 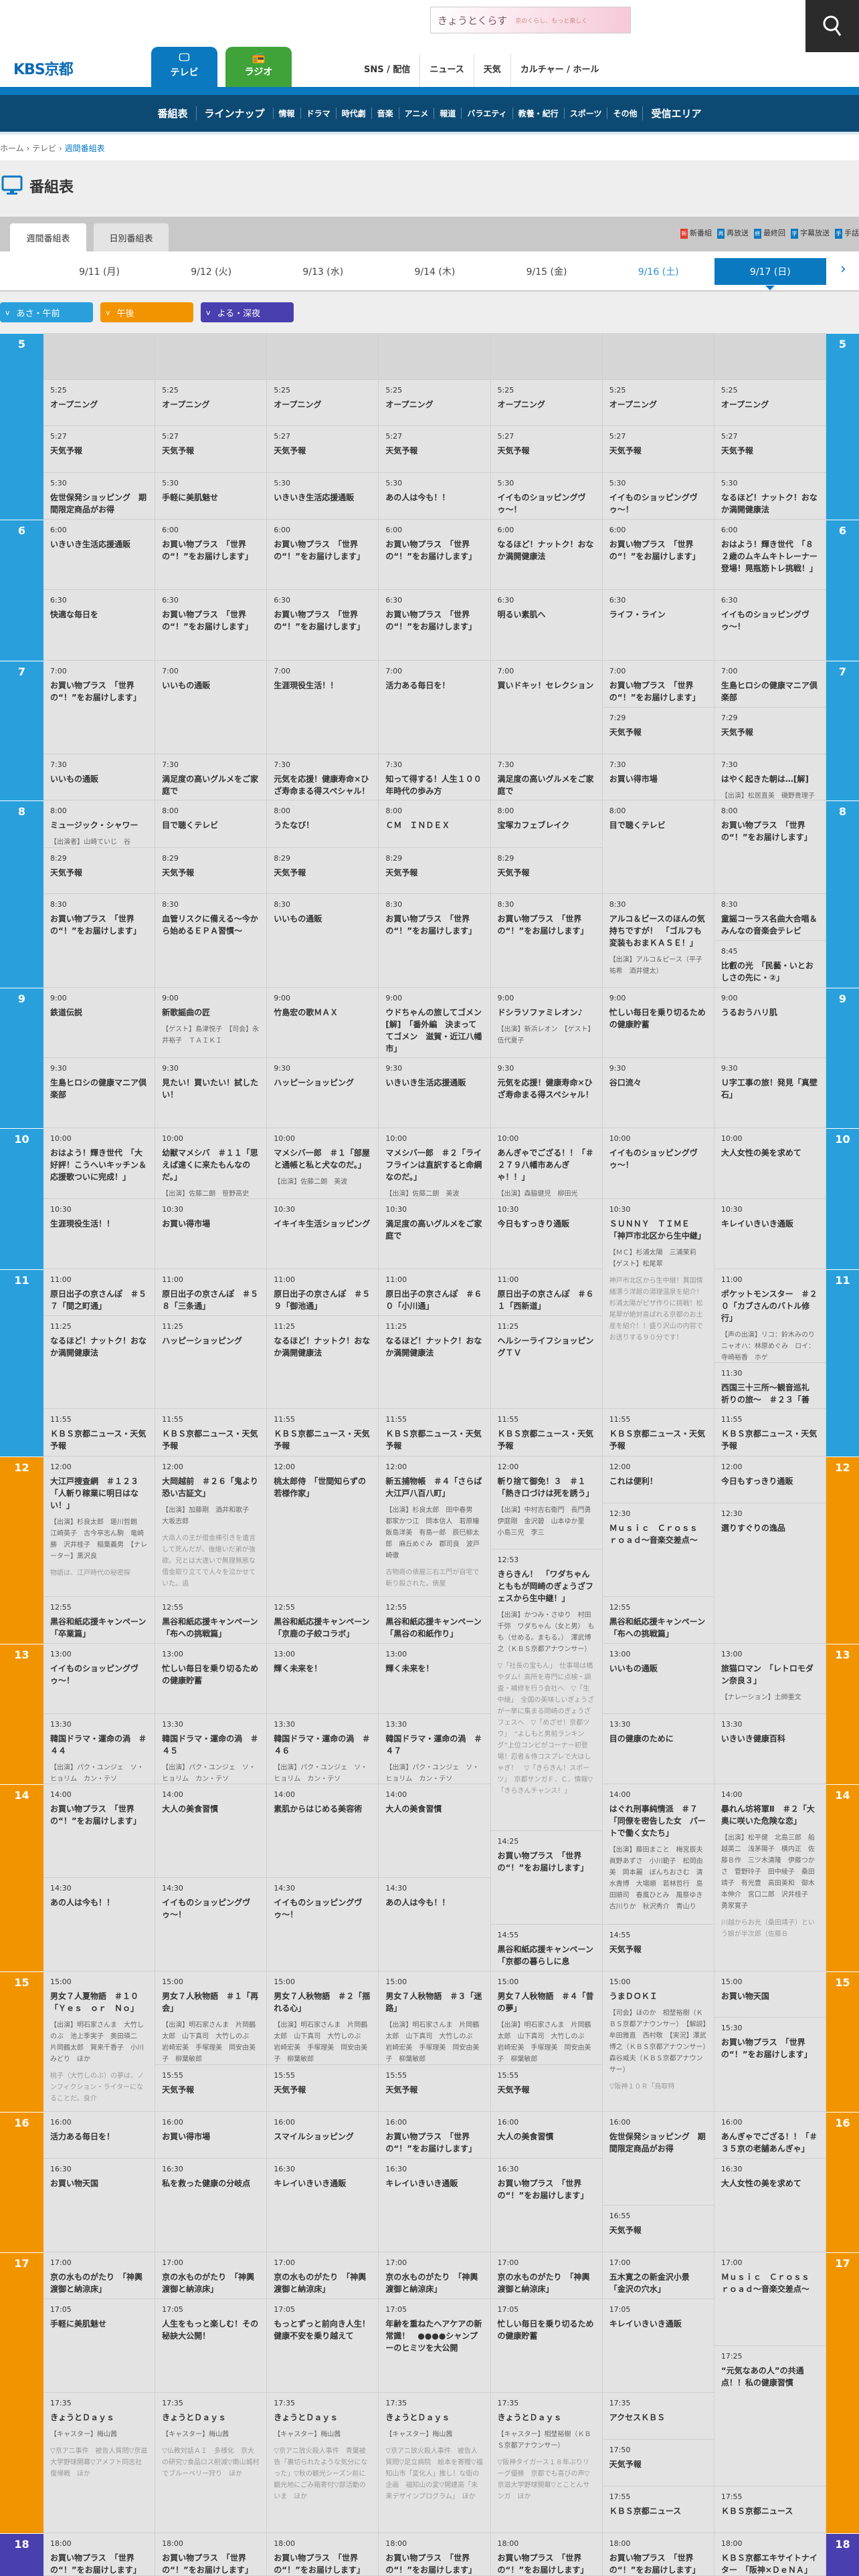 I want to click on program-cell: 9:30 Ｕ字工事の旅！発見「真壁石」, so click(x=770, y=1093).